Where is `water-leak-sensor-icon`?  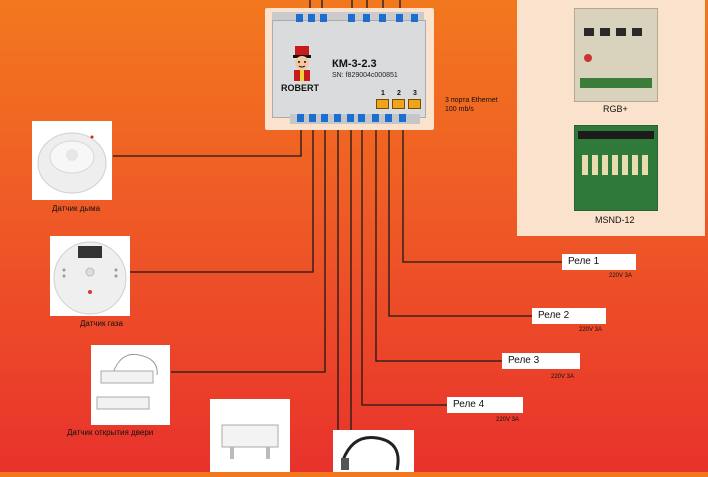
water-leak-sensor-icon is located at coordinates (250, 441).